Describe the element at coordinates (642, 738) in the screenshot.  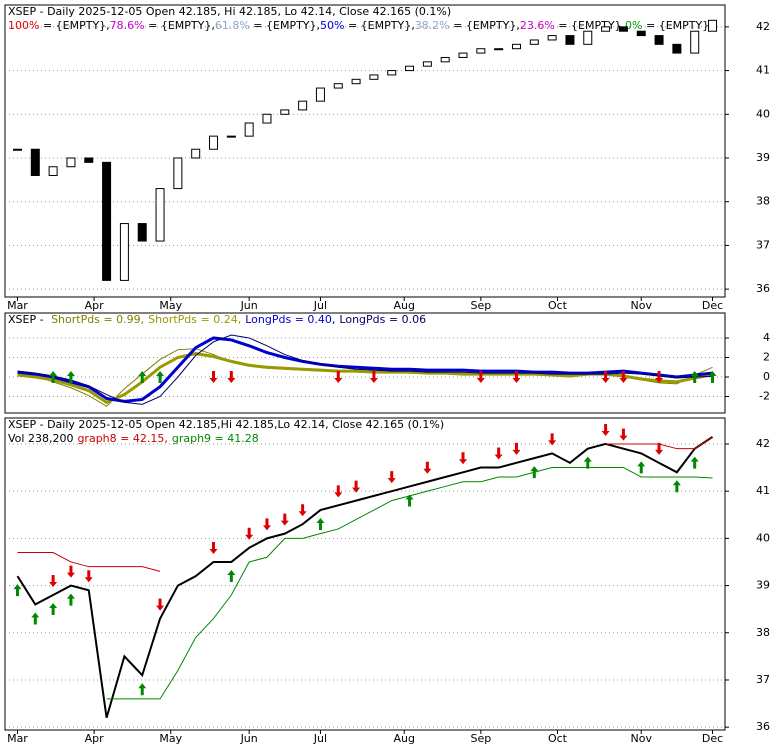
I see `x-tick-label: Nov` at that location.